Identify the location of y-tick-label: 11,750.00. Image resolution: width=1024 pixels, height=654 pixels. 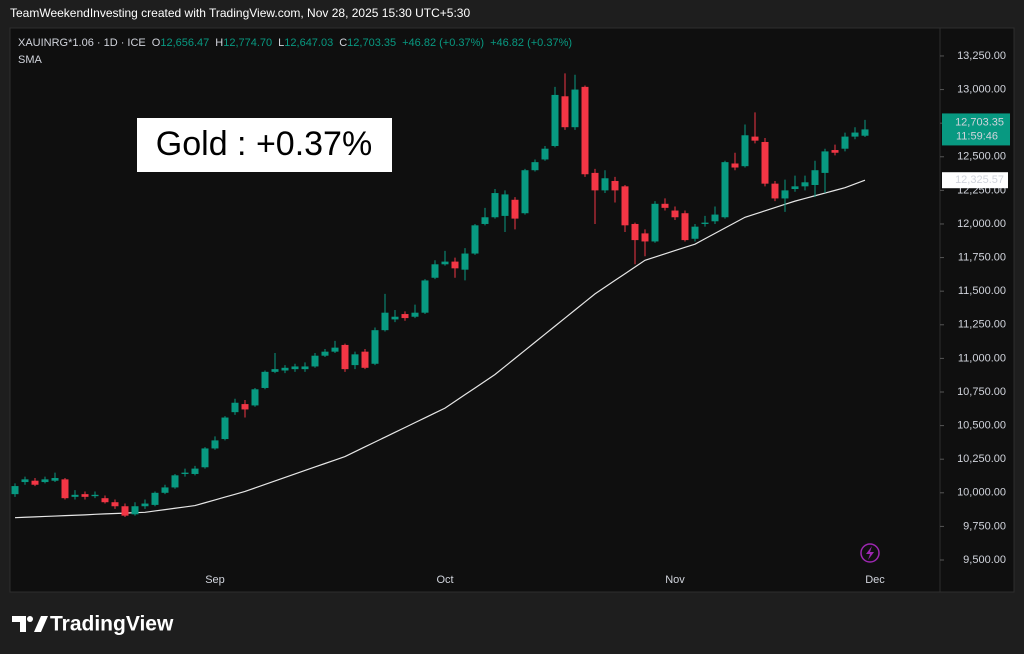
(982, 257).